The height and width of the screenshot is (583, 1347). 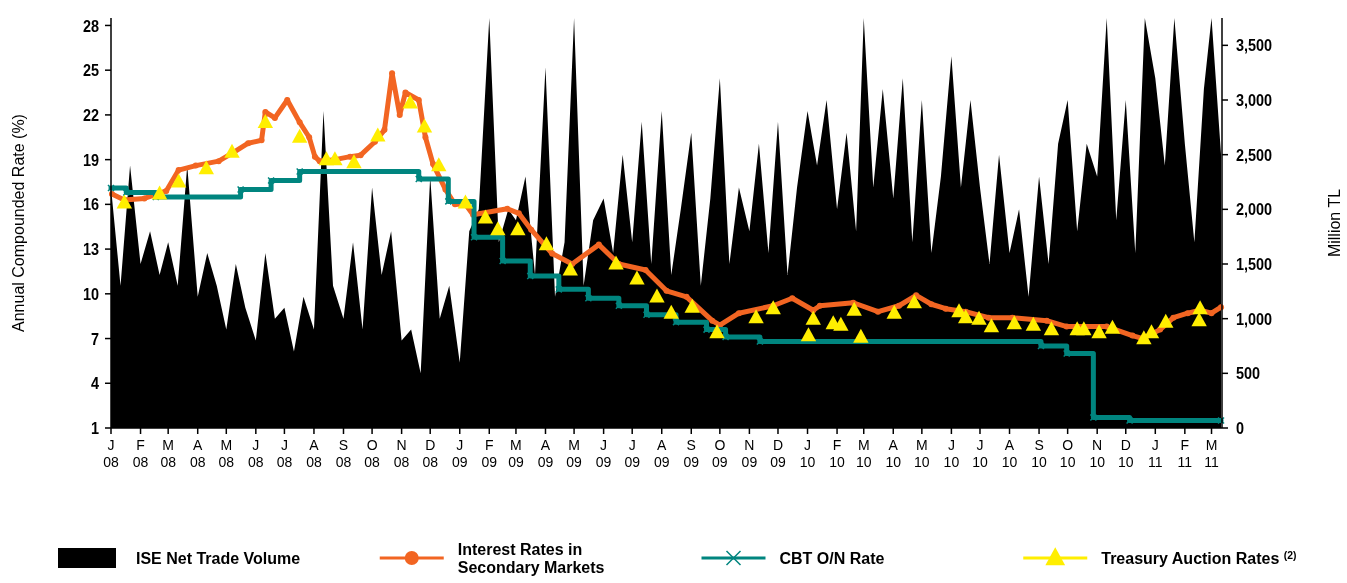 What do you see at coordinates (91, 249) in the screenshot?
I see `y-tick-label: 13` at bounding box center [91, 249].